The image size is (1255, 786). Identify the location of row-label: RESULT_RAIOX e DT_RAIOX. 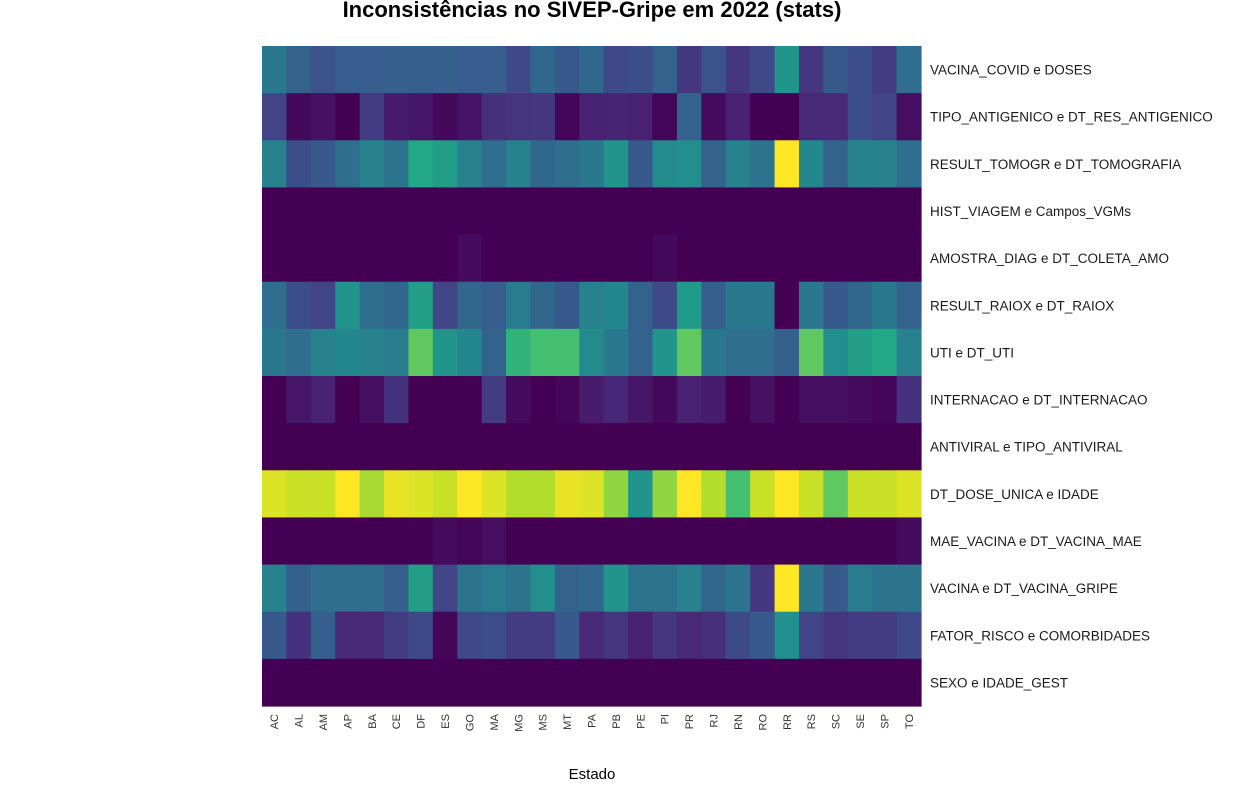
(1022, 305).